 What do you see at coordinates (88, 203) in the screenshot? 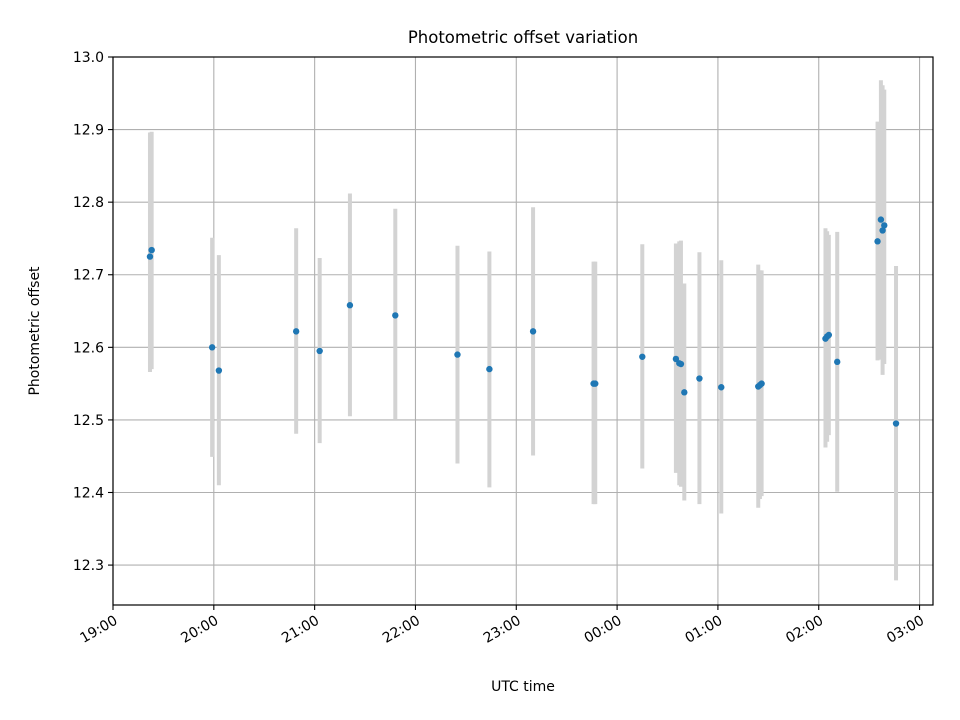
I see `y-tick-label: 12.8` at bounding box center [88, 203].